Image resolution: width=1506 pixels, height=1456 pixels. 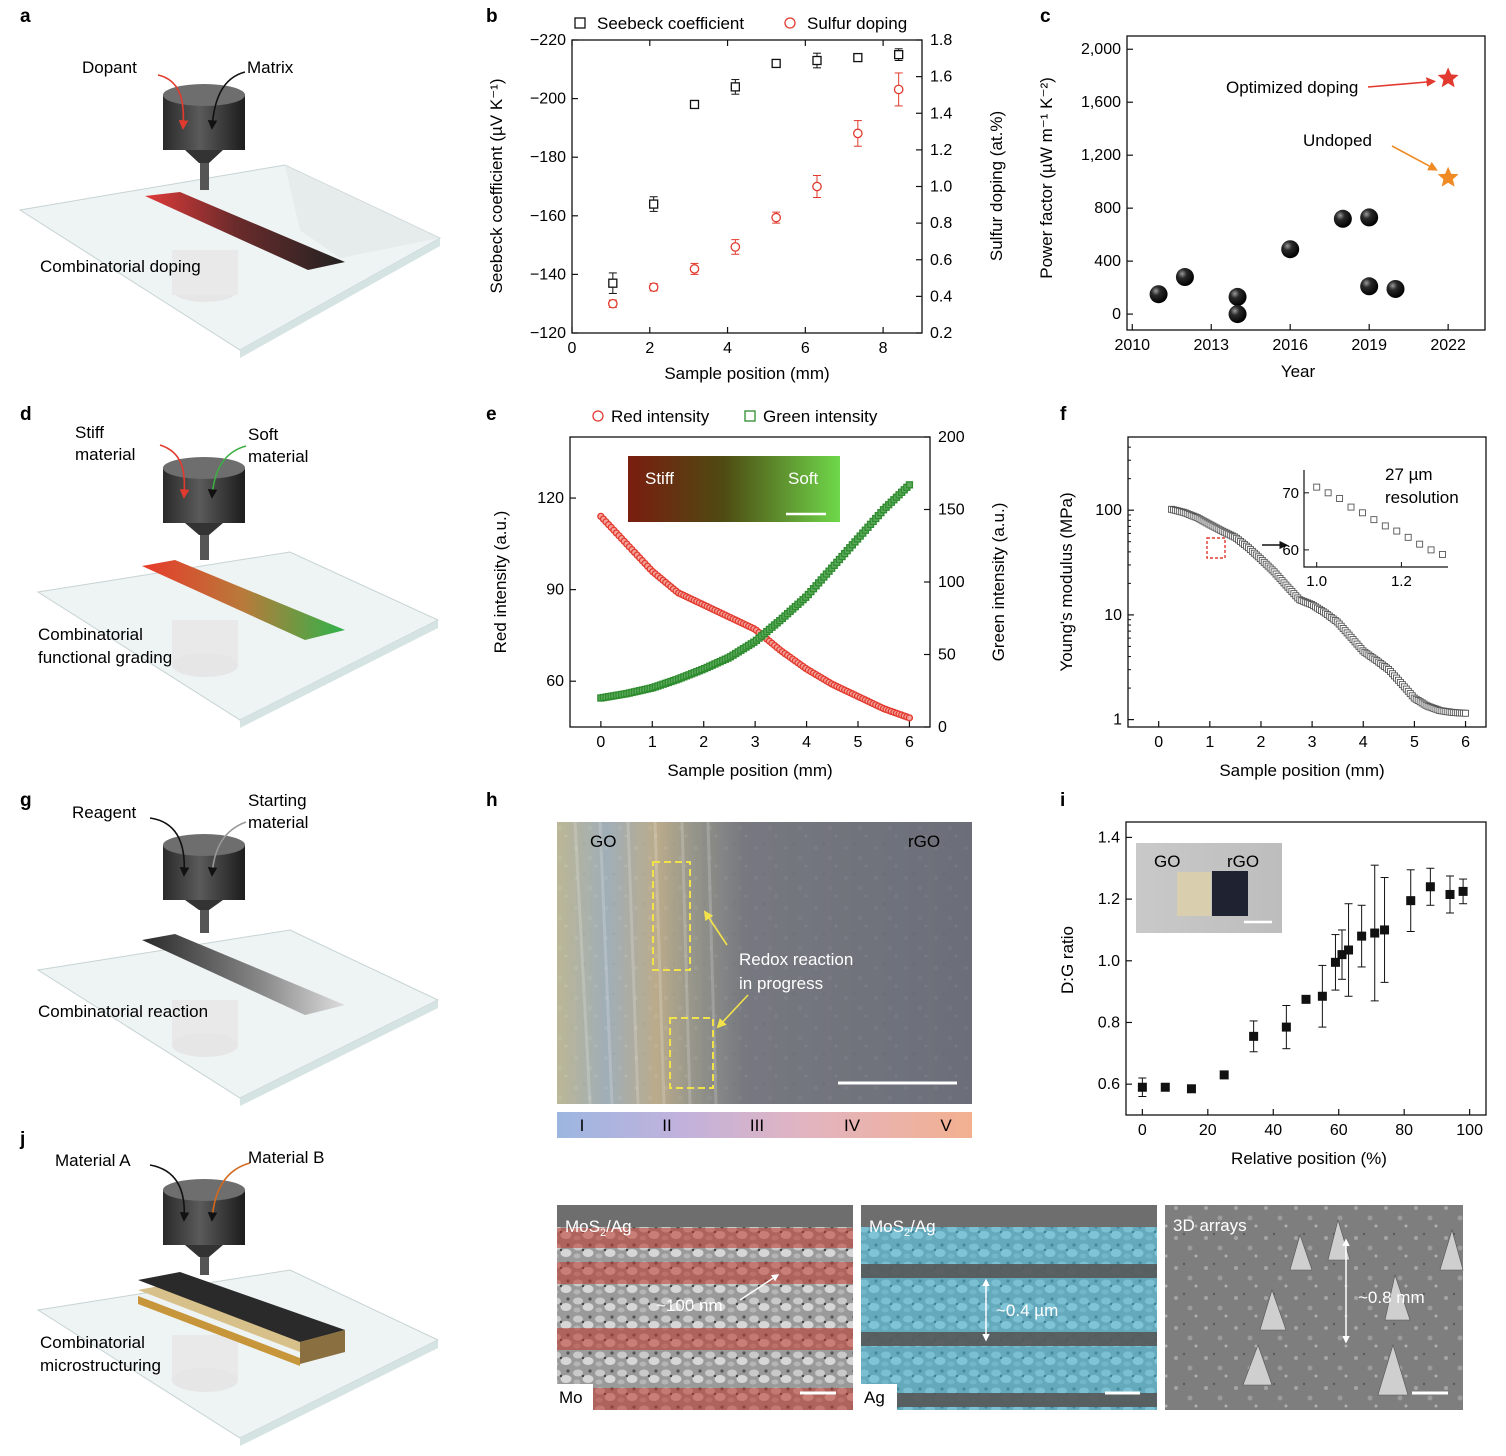 I want to click on x-axis-label: Sample position (mm), so click(x=749, y=770).